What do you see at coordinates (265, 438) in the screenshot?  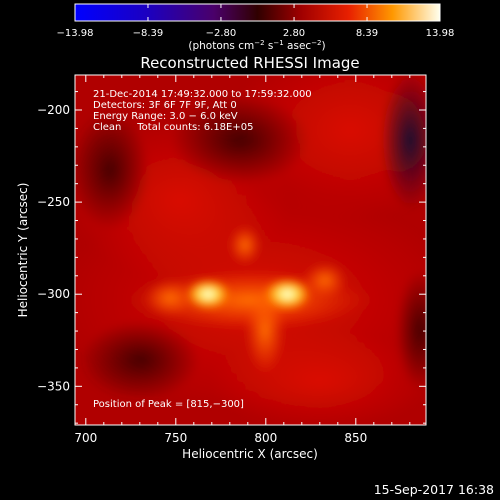 I see `x-tick-label: 800` at bounding box center [265, 438].